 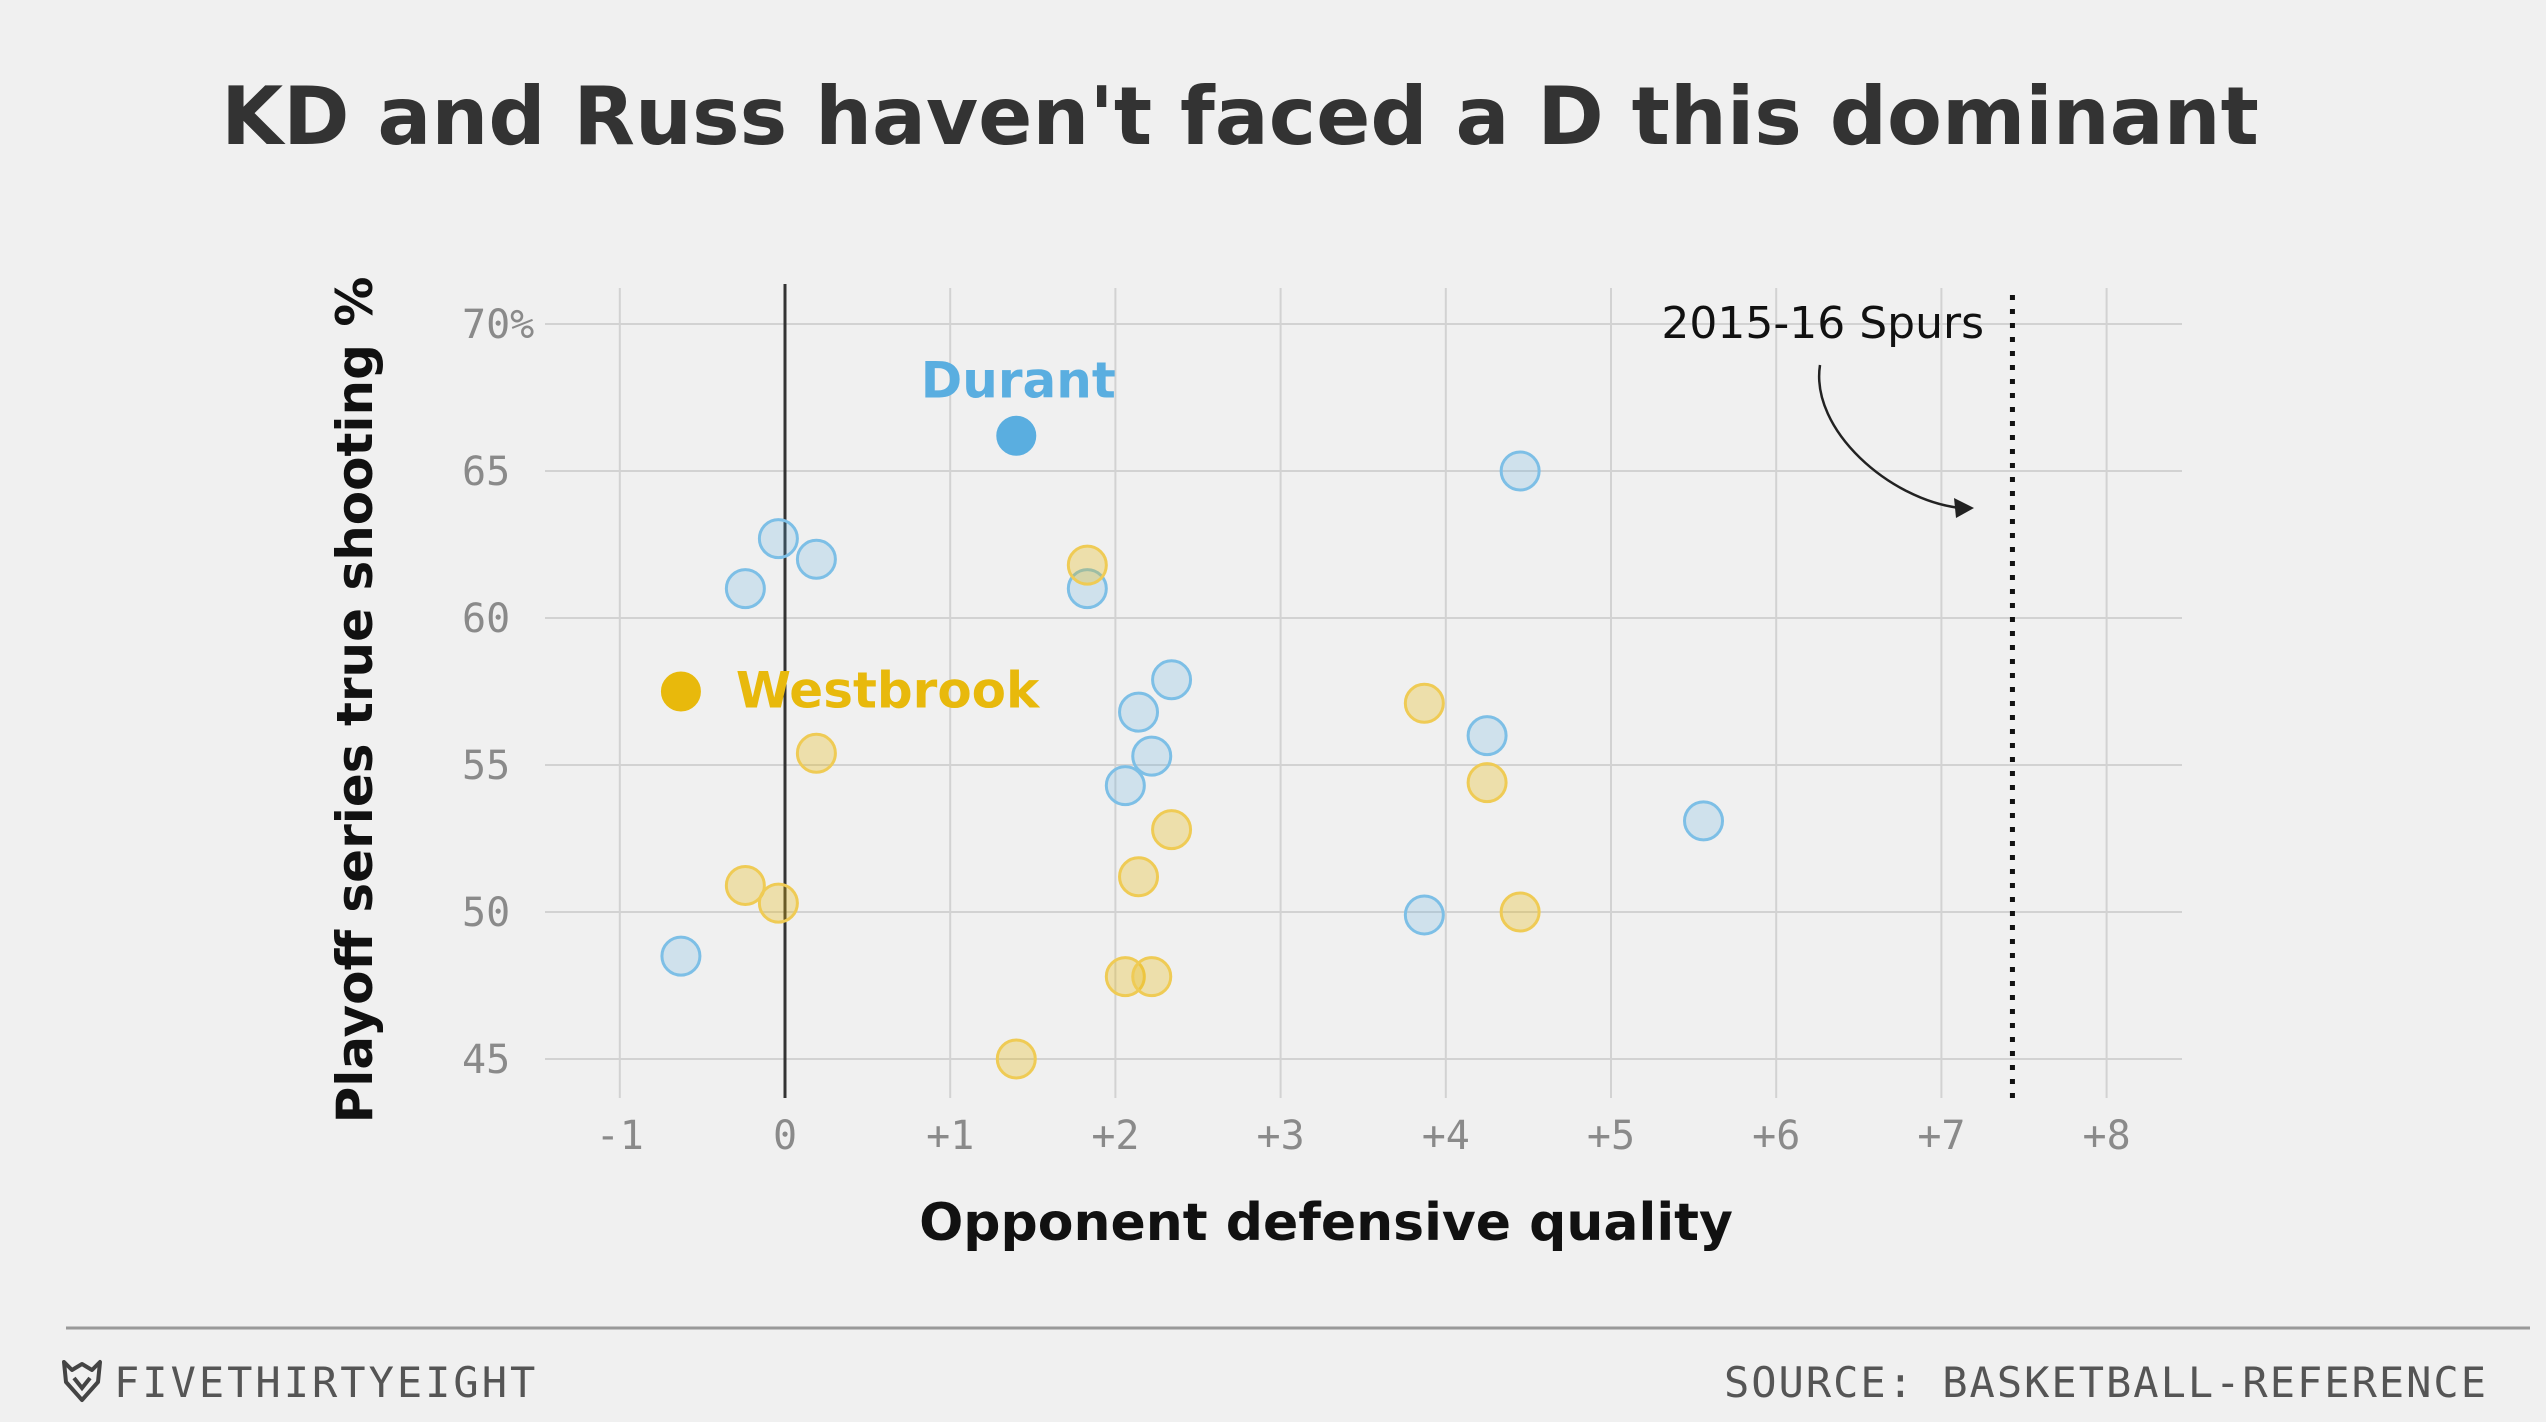 What do you see at coordinates (486, 1060) in the screenshot?
I see `y-tick-label: 45` at bounding box center [486, 1060].